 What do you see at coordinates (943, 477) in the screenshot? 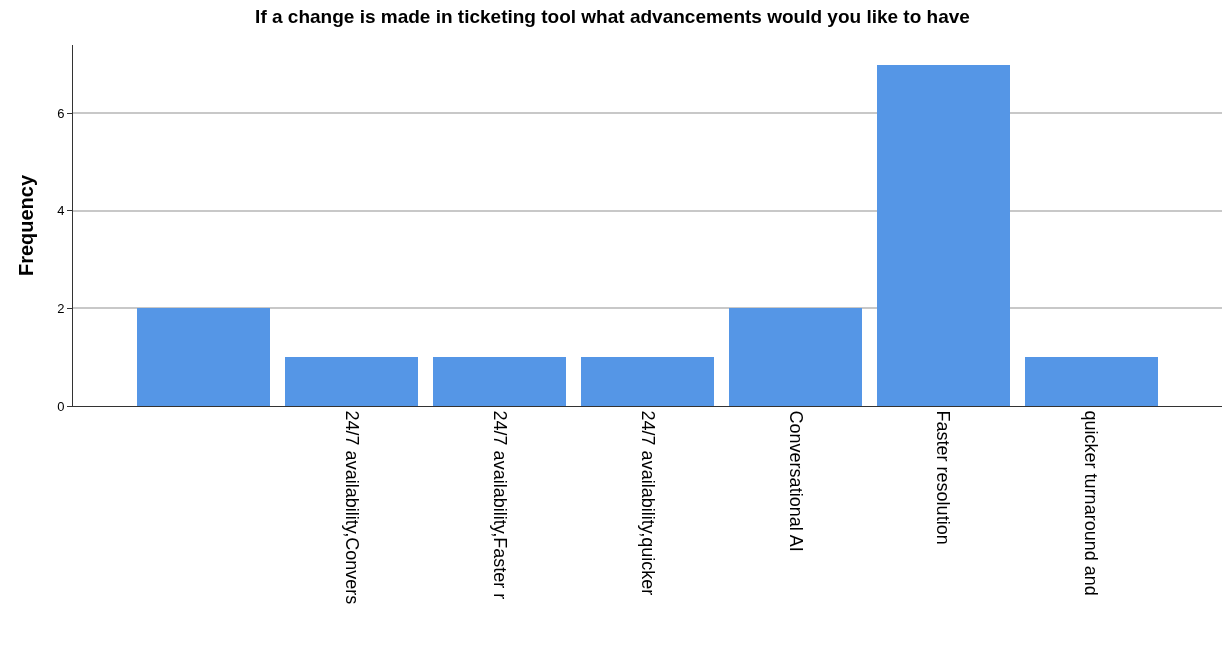
I see `x-tick-label: Faster resolution` at bounding box center [943, 477].